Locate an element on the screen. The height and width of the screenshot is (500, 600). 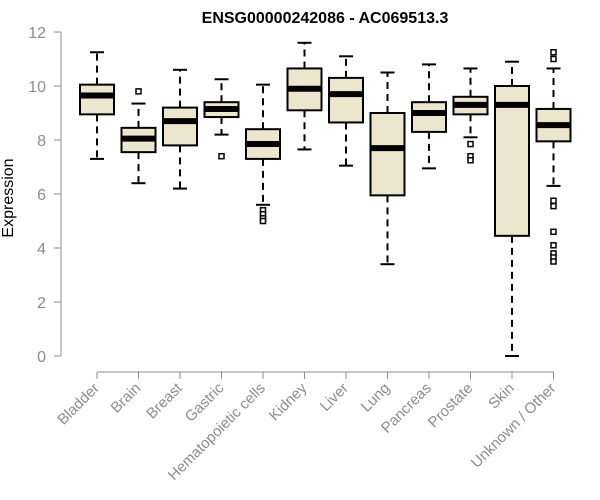
chart-title: ENSG00000242086 - AC069513.3 is located at coordinates (325, 18).